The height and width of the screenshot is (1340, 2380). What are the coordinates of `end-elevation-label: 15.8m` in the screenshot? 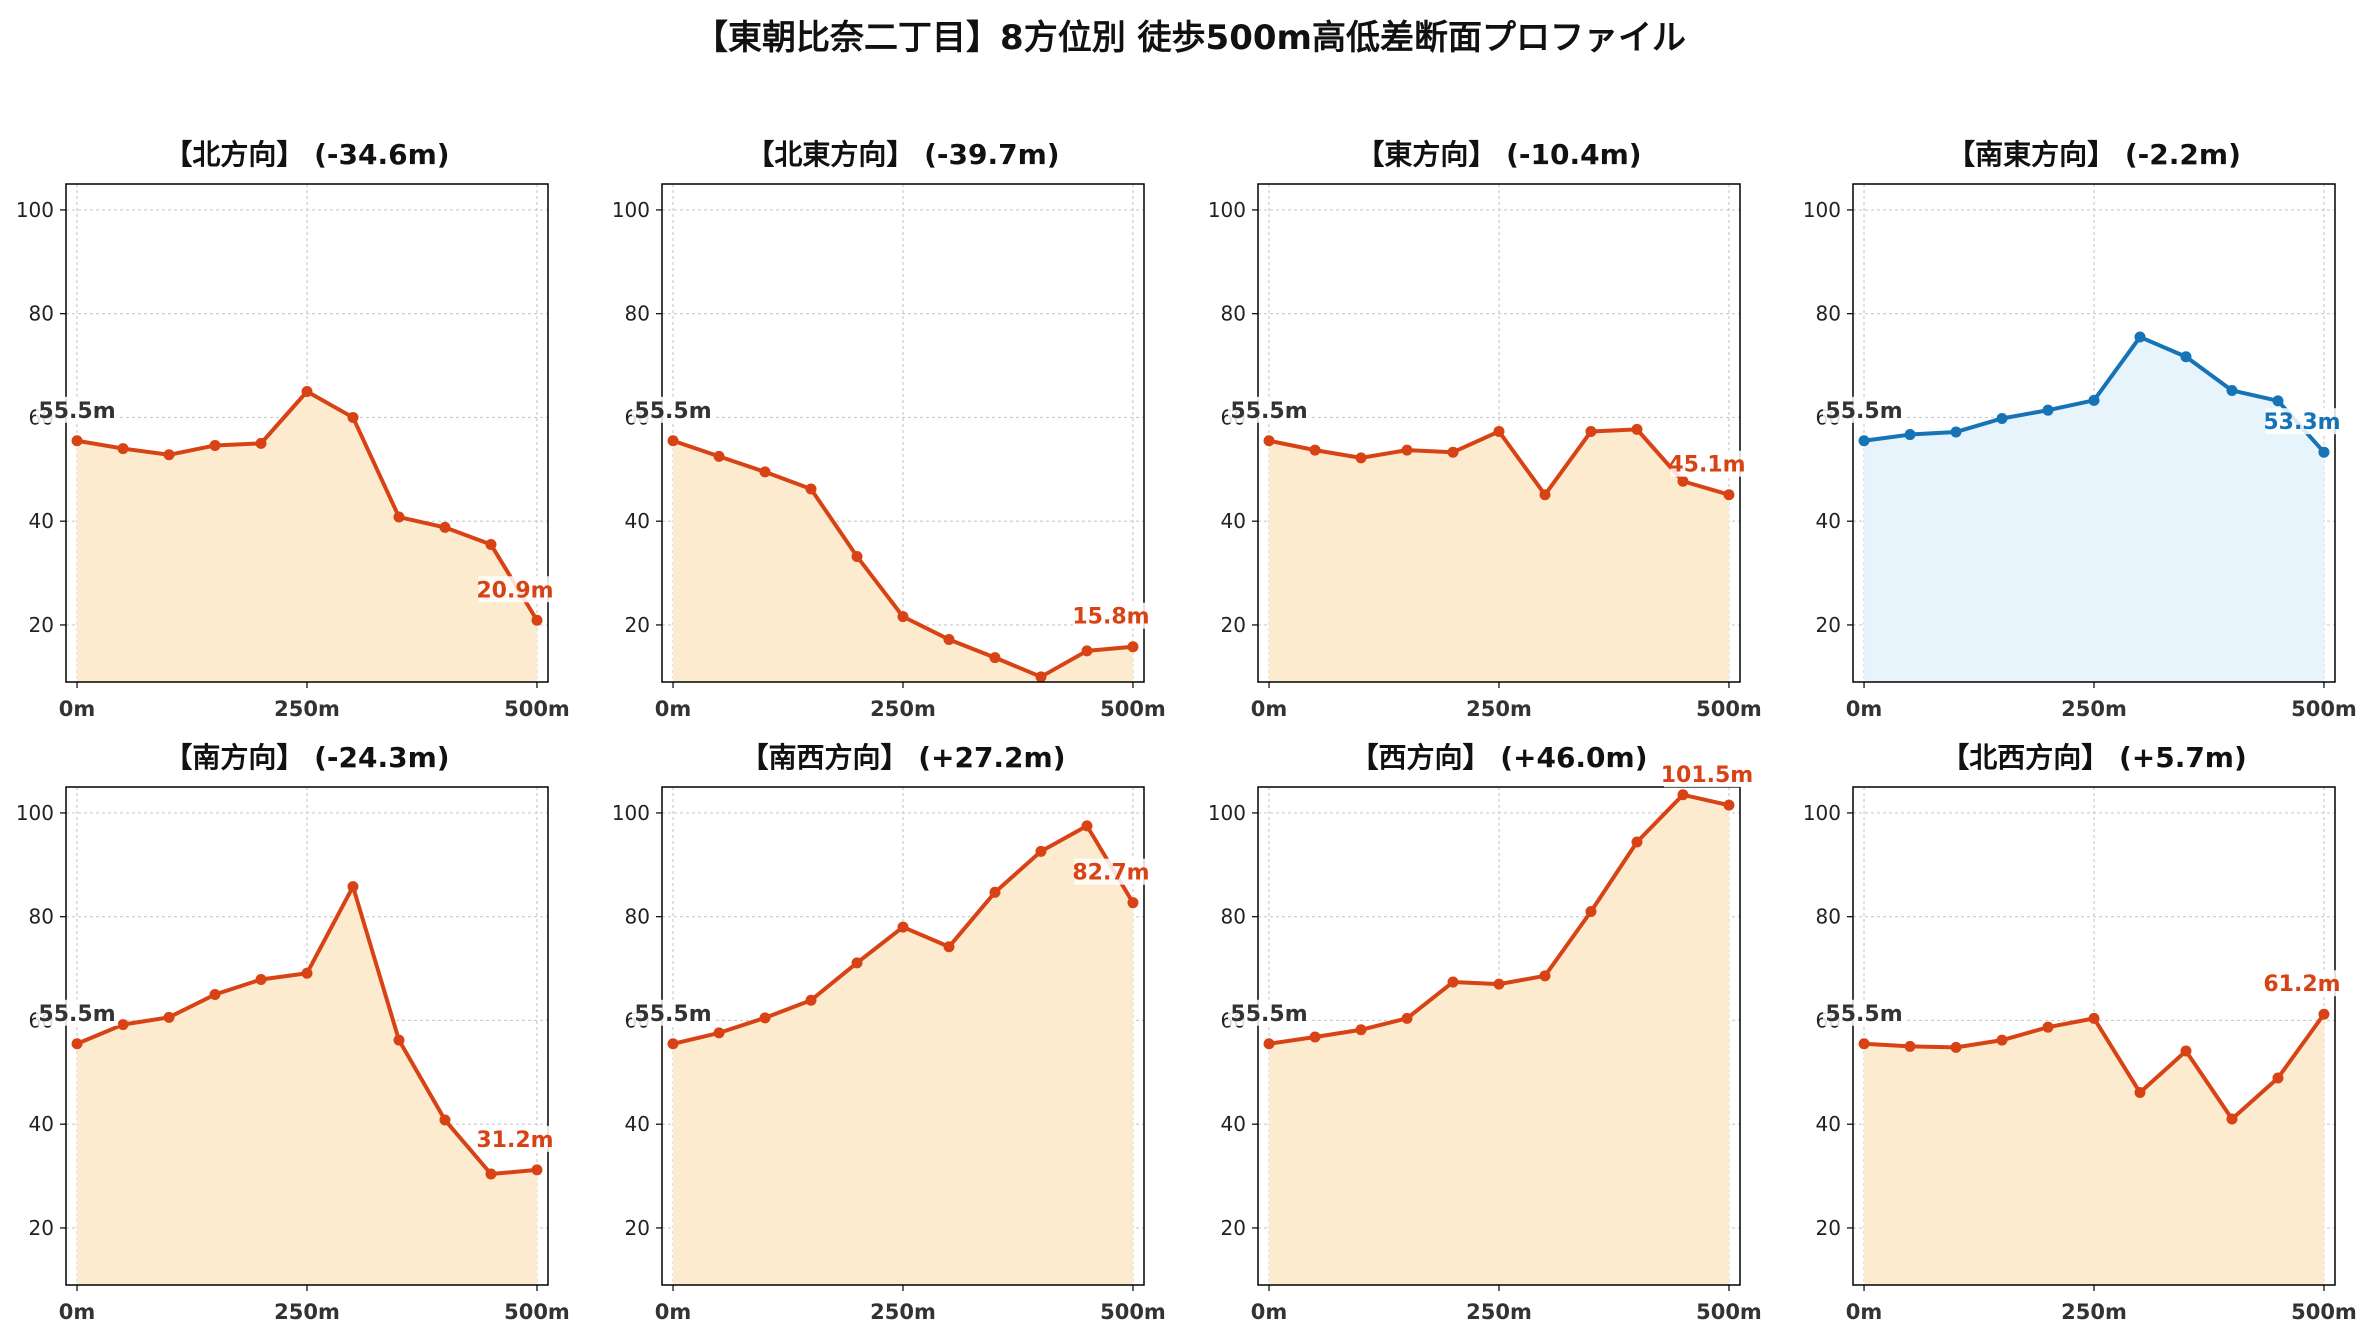 It's located at (1110, 617).